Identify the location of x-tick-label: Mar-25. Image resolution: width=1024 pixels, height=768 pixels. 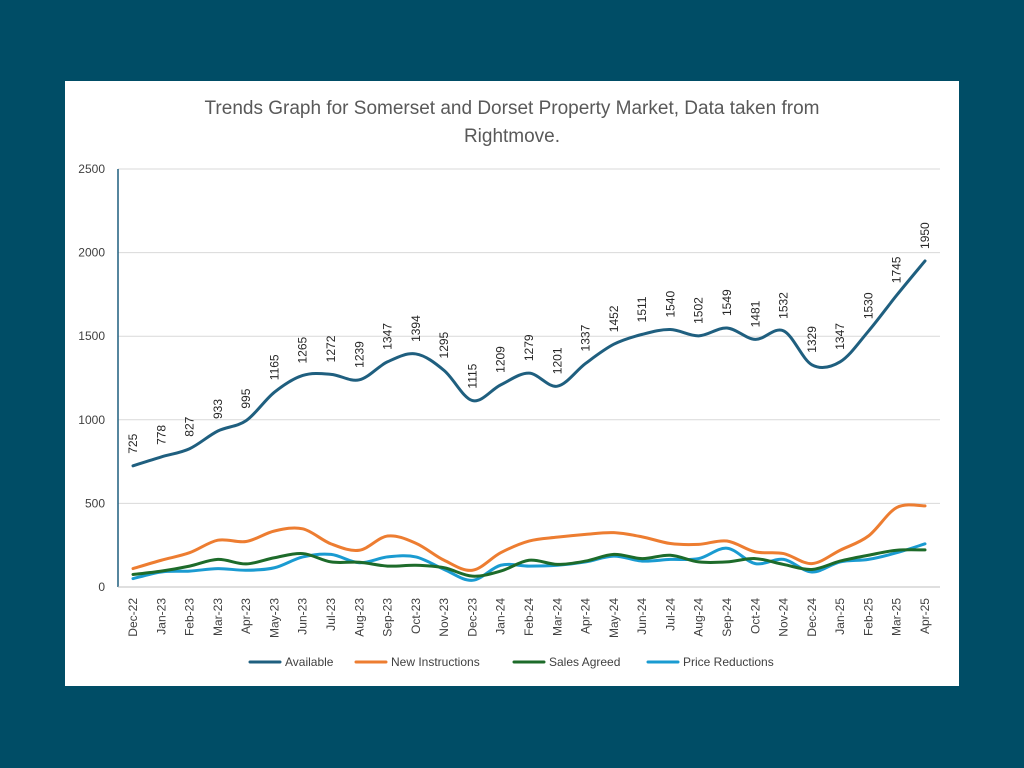
(897, 617).